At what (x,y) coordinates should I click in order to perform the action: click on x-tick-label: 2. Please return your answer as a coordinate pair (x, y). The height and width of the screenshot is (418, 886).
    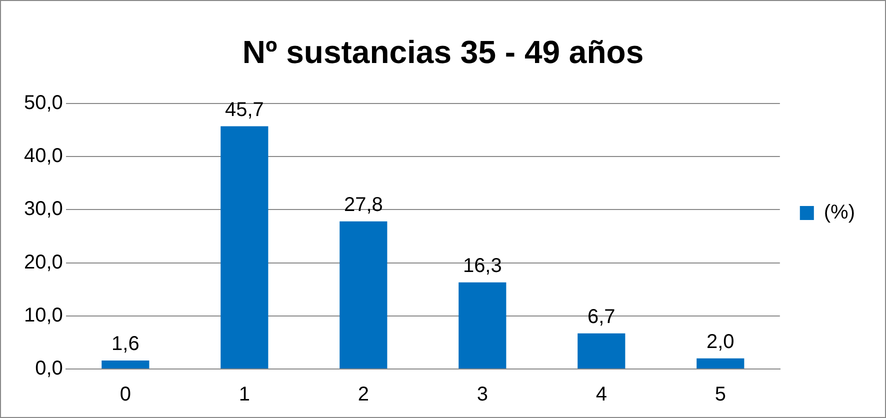
    Looking at the image, I should click on (363, 395).